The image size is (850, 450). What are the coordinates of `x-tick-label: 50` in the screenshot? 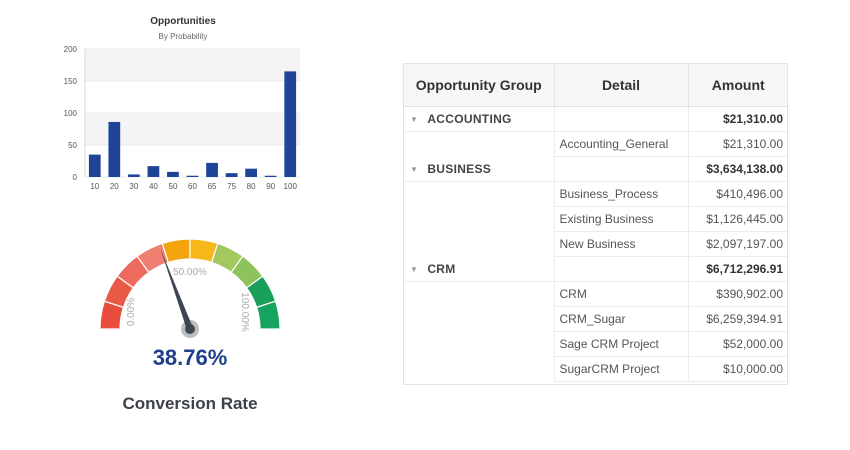 It's located at (173, 186).